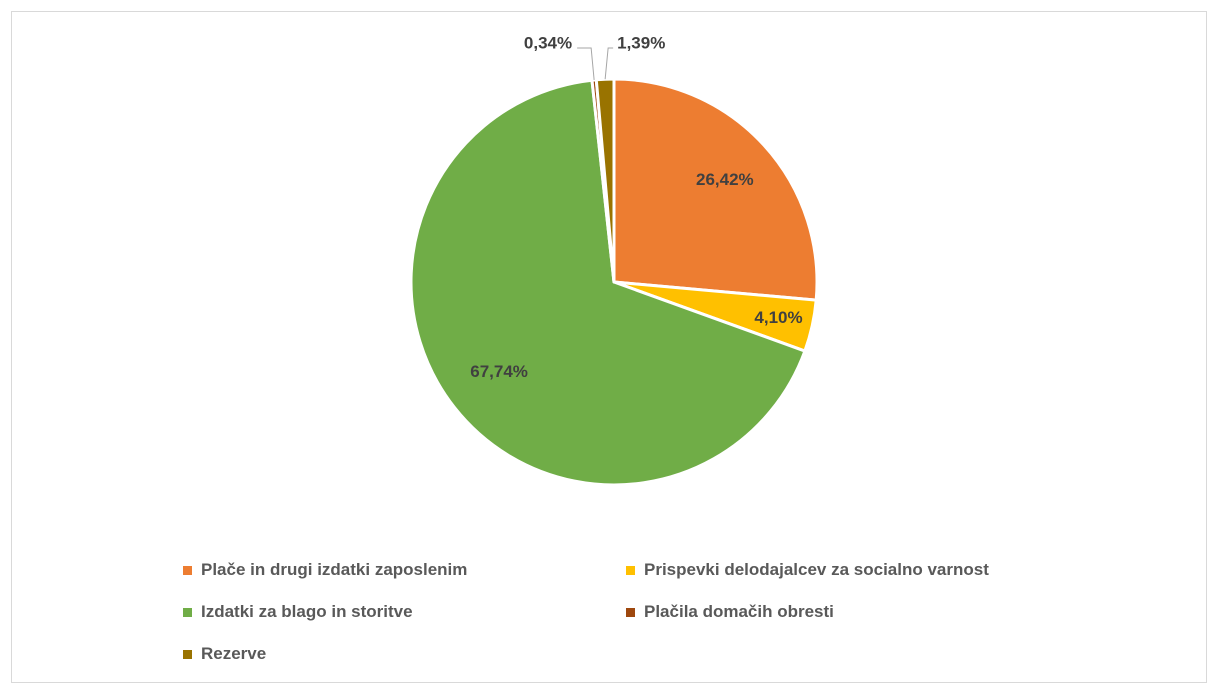  Describe the element at coordinates (725, 179) in the screenshot. I see `slice-label-0: 26,42%` at that location.